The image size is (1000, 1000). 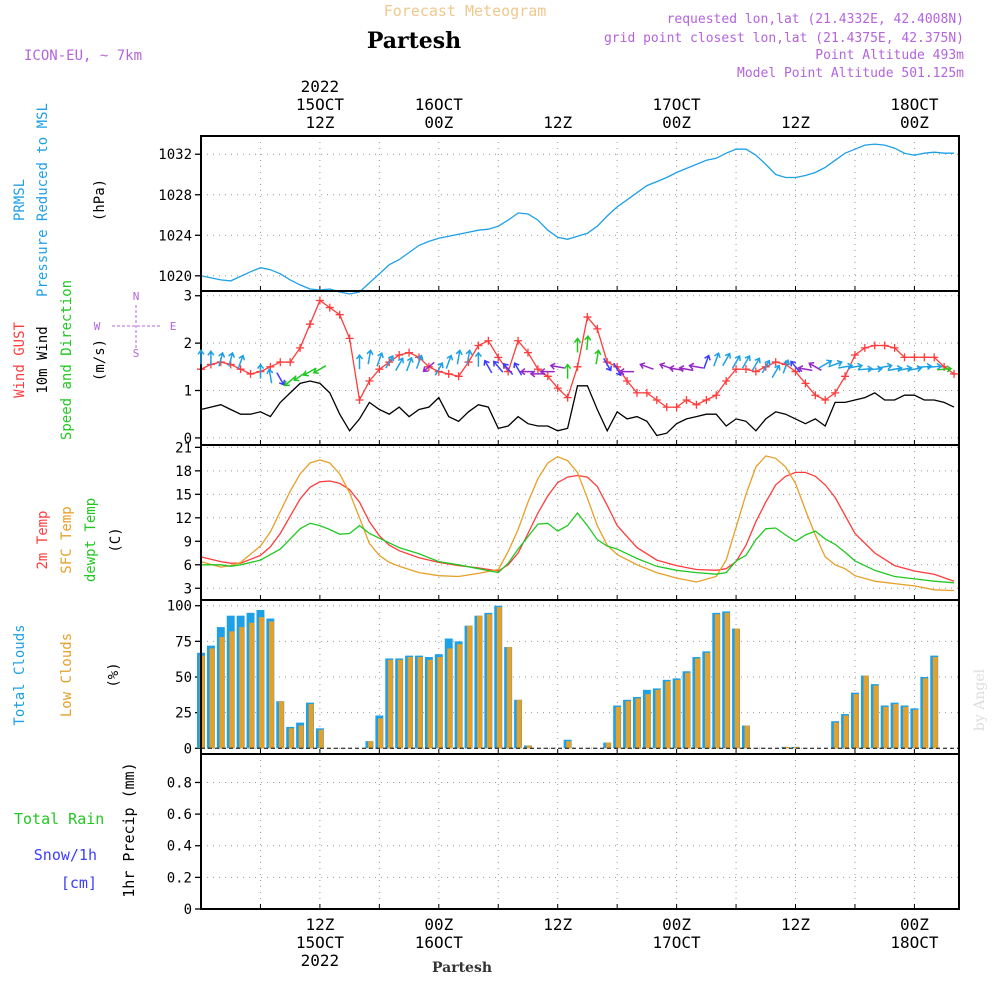 What do you see at coordinates (136, 353) in the screenshot?
I see `compass-letter: S` at bounding box center [136, 353].